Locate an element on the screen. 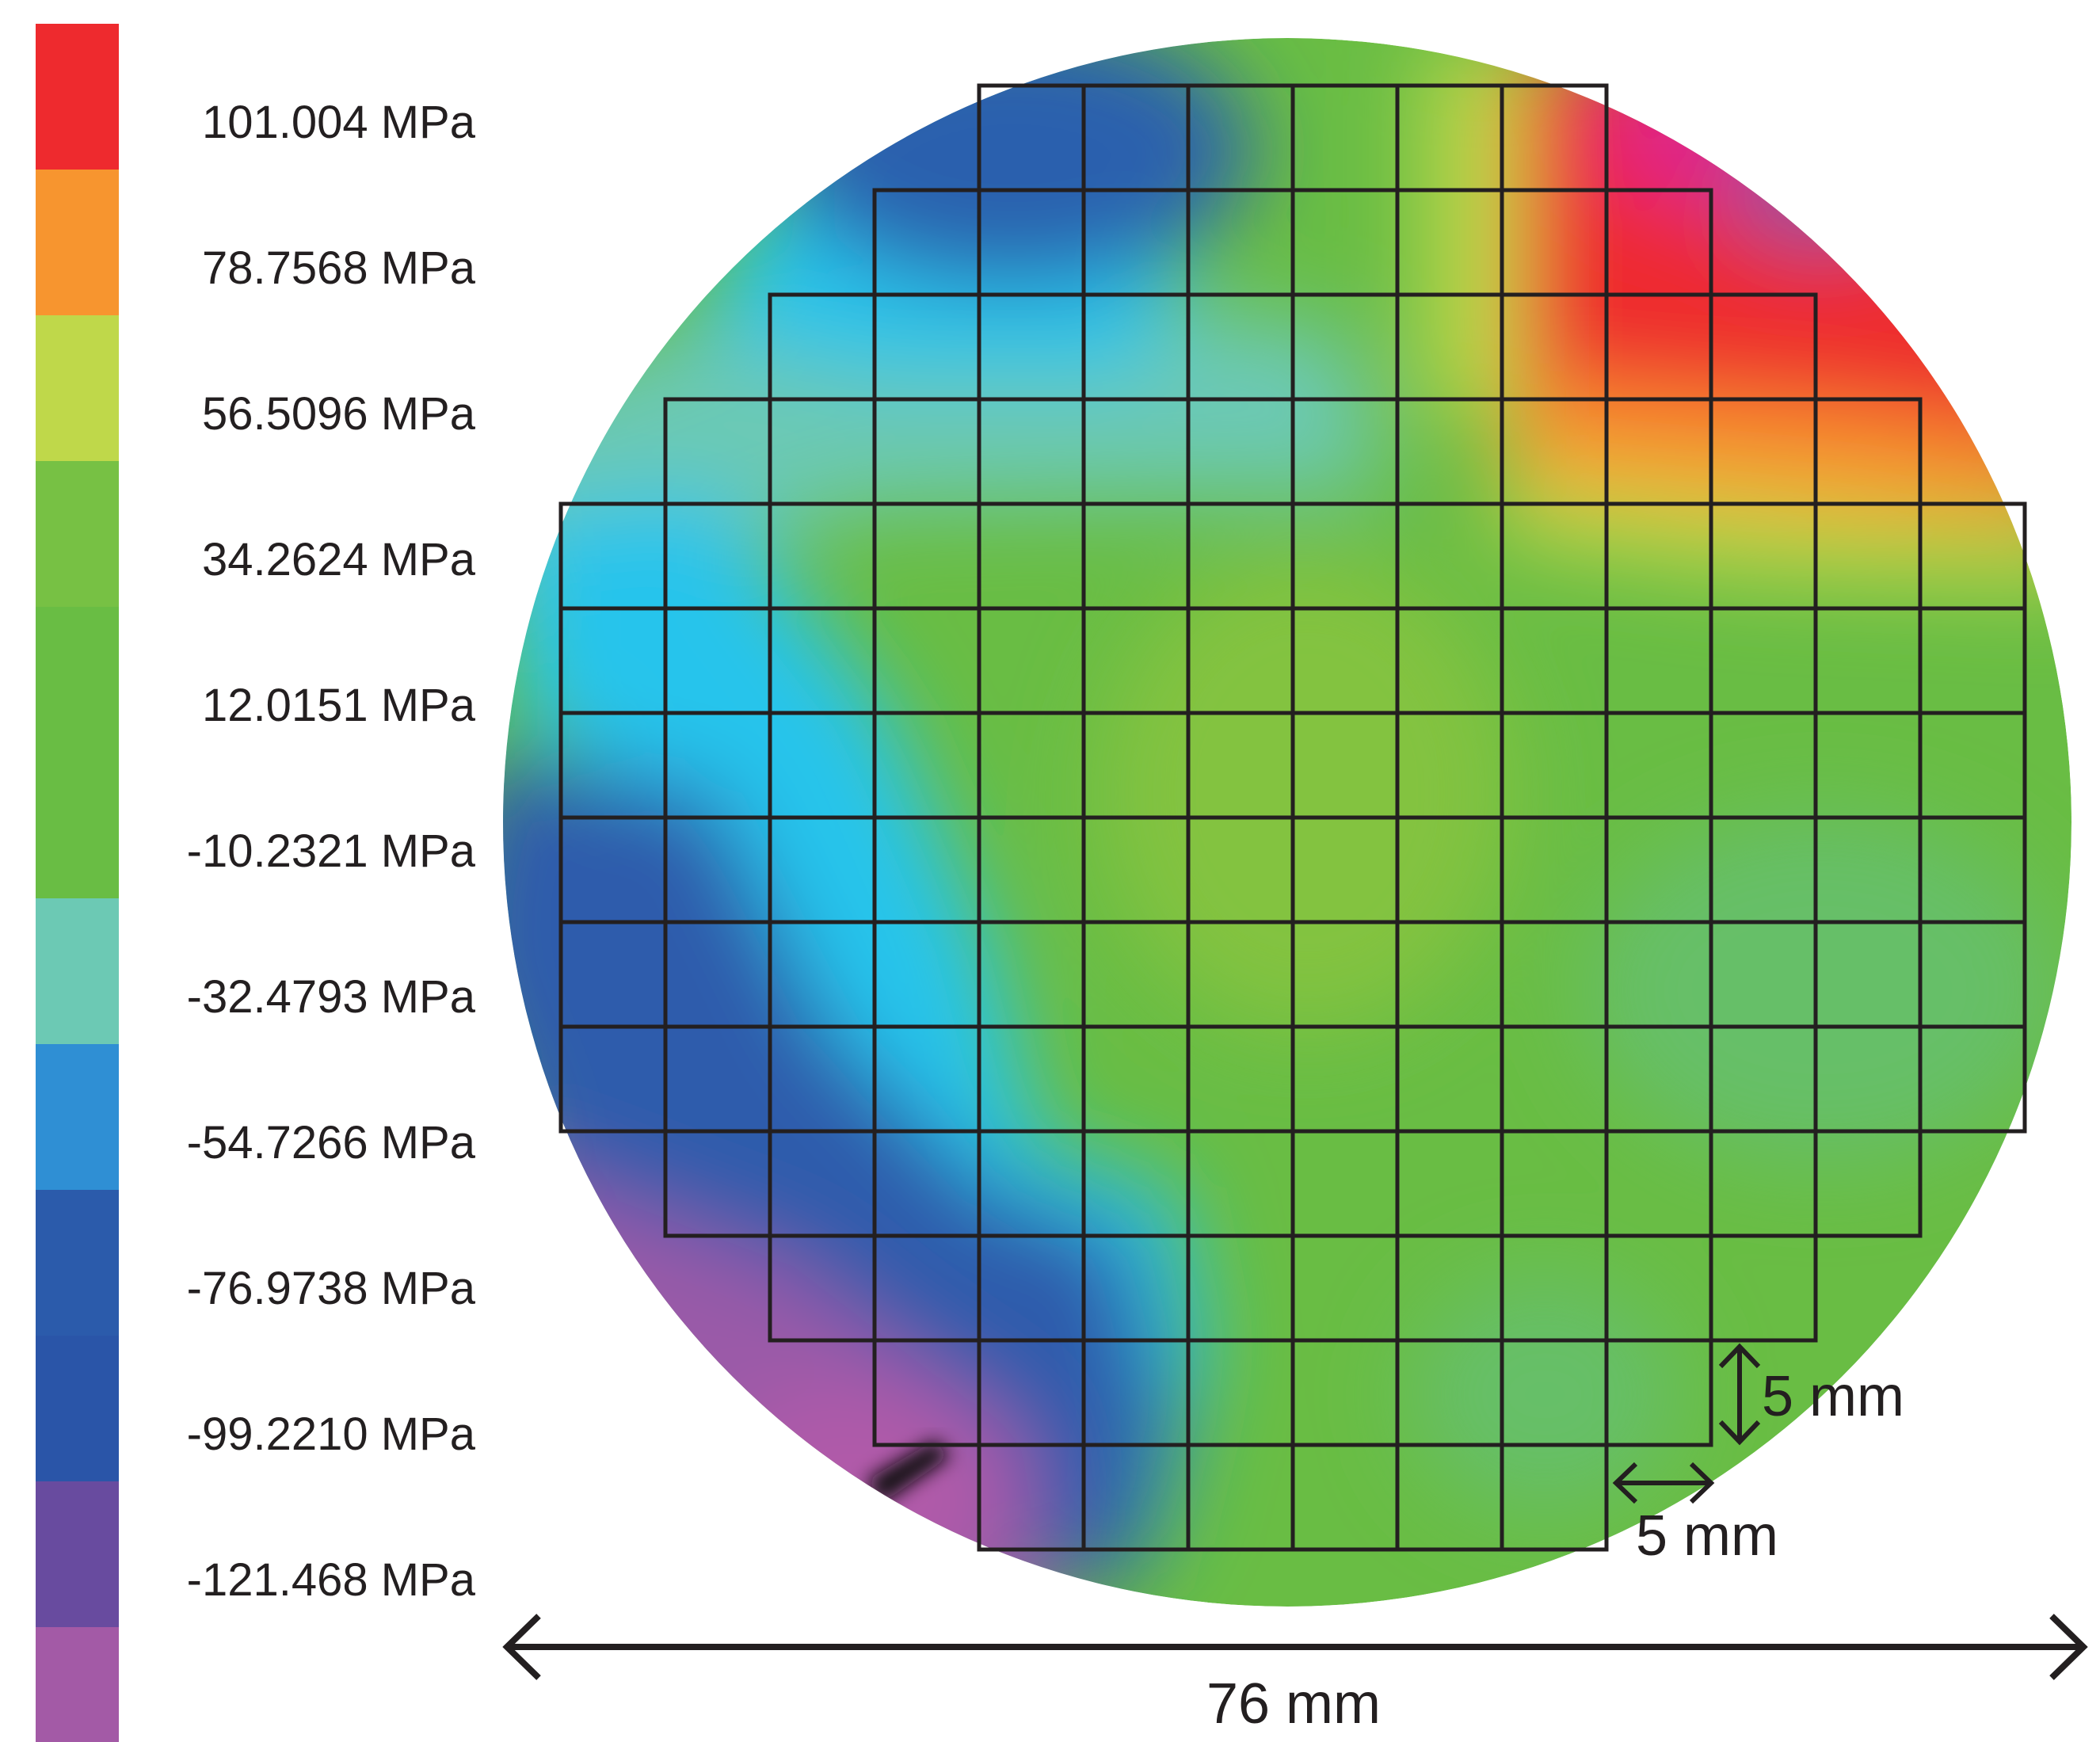  legend-tick-label: 34.2624 MPa is located at coordinates (339, 559).